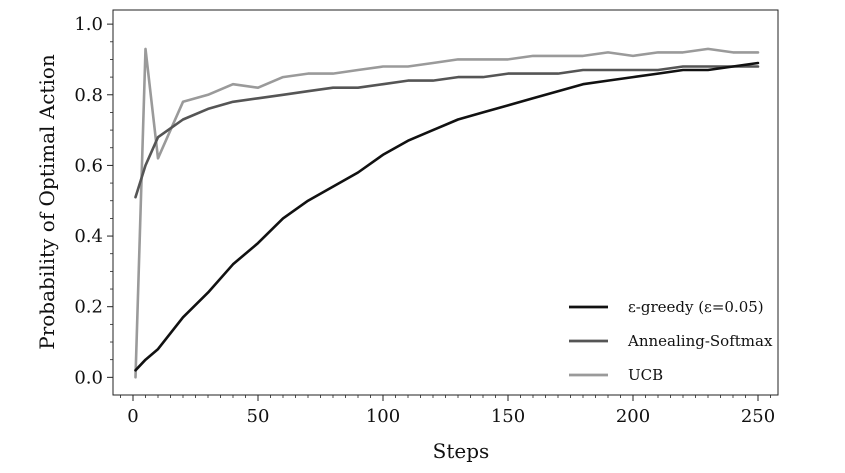  I want to click on legend-label: UCB, so click(645, 375).